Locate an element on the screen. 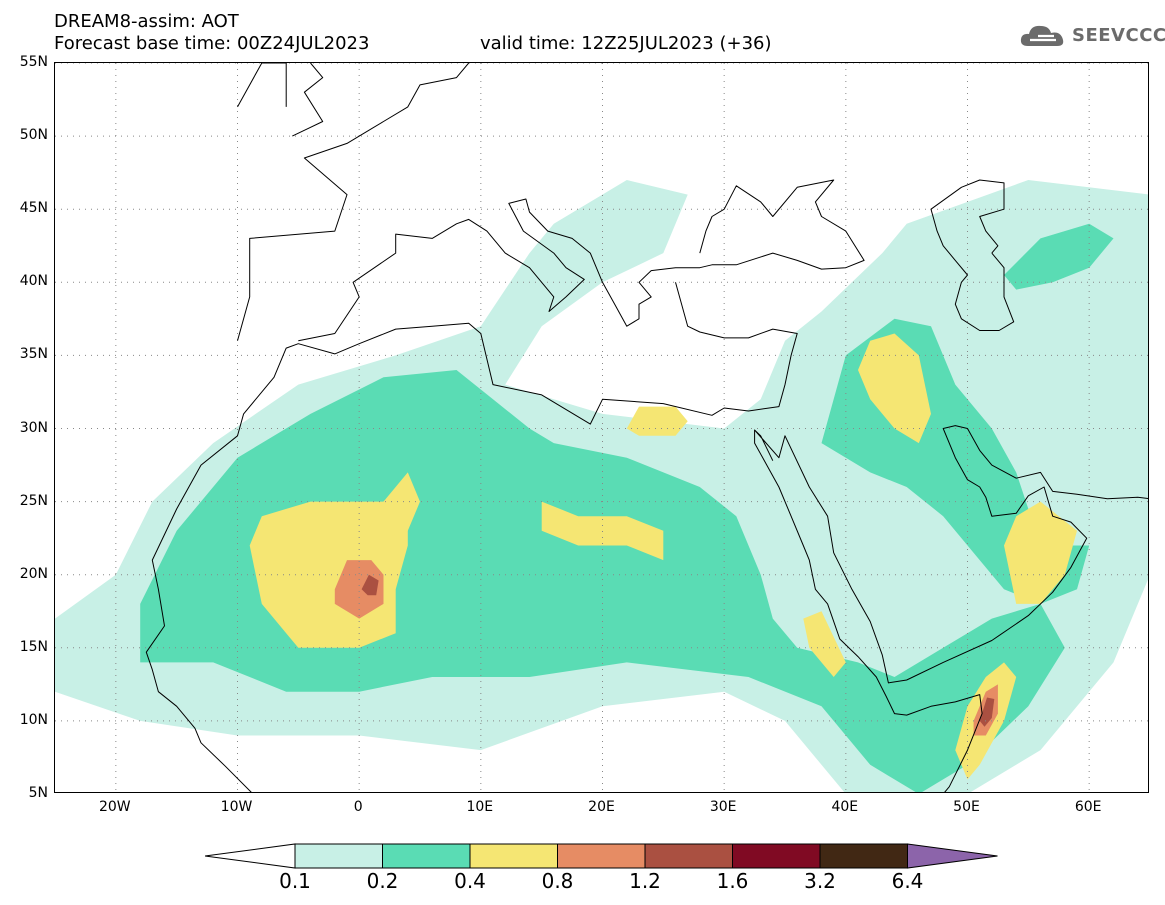 The height and width of the screenshot is (905, 1165). lon-tick-label: 10E is located at coordinates (480, 807).